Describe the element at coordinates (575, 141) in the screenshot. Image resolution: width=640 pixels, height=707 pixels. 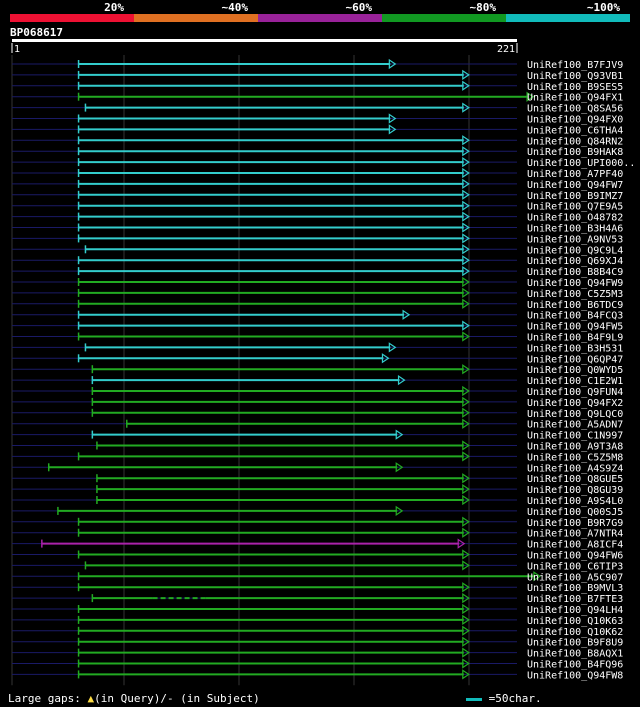
I see `hit-label: UniRef100_Q84RN2` at that location.